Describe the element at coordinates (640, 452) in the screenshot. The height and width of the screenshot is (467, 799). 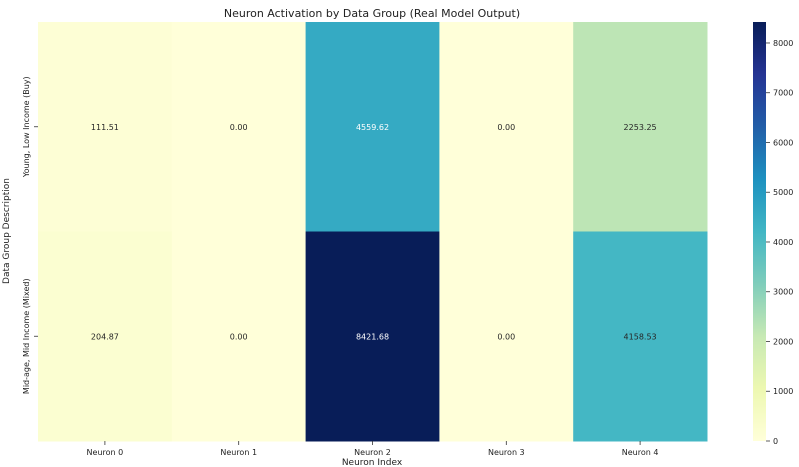
I see `x-tick-label: Neuron 4` at that location.